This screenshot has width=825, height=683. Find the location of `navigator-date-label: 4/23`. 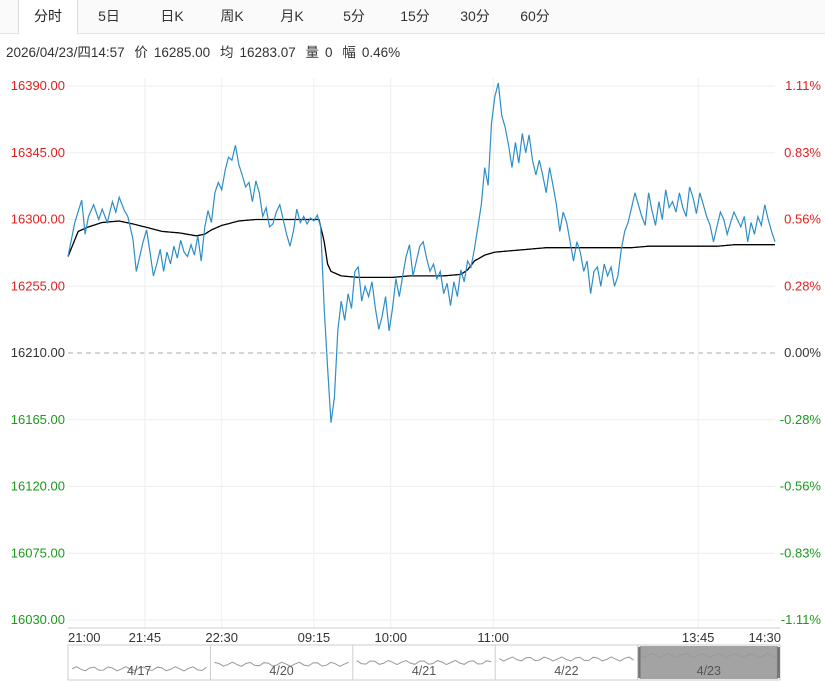

navigator-date-label: 4/23 is located at coordinates (709, 671).